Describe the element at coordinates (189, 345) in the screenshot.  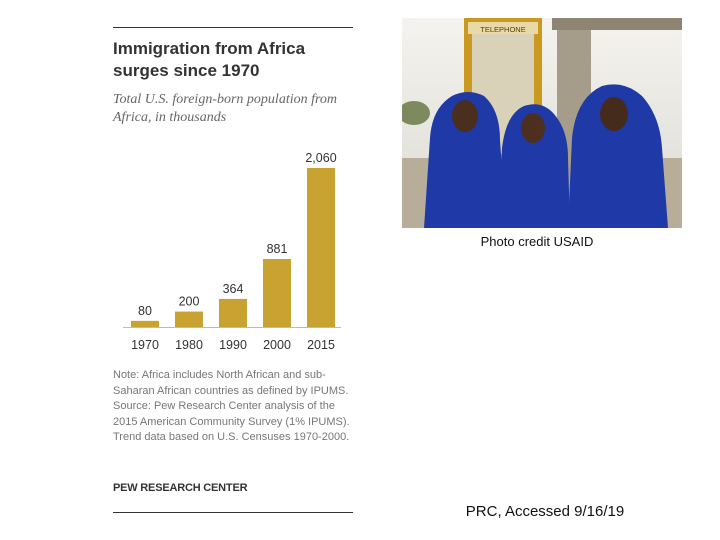
I see `x-tick-1980: 1980` at that location.